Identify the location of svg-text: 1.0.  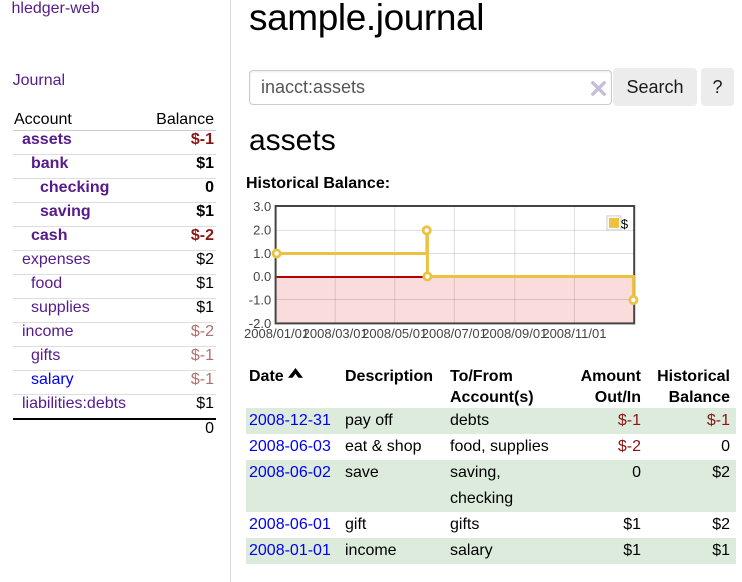
(262, 253).